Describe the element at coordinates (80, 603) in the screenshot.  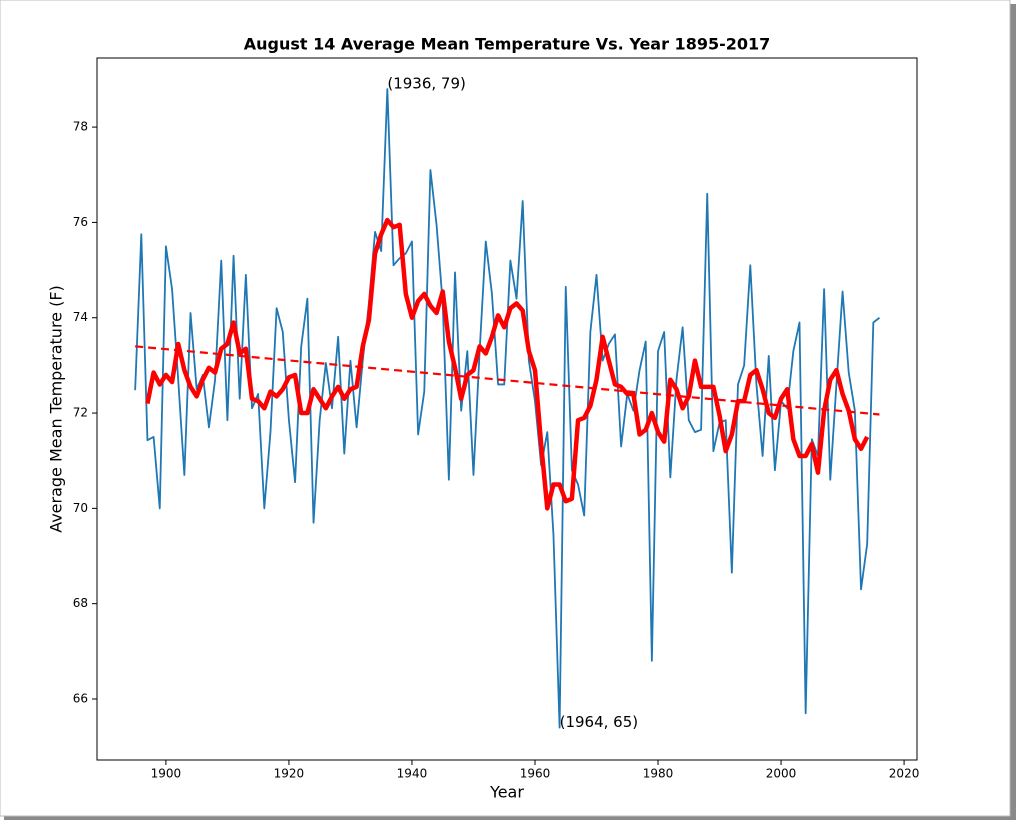
I see `y-tick-label: 68` at that location.